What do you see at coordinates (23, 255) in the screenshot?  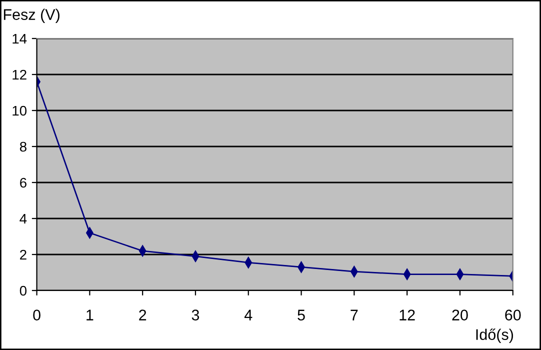 I see `y-tick-label: 2` at bounding box center [23, 255].